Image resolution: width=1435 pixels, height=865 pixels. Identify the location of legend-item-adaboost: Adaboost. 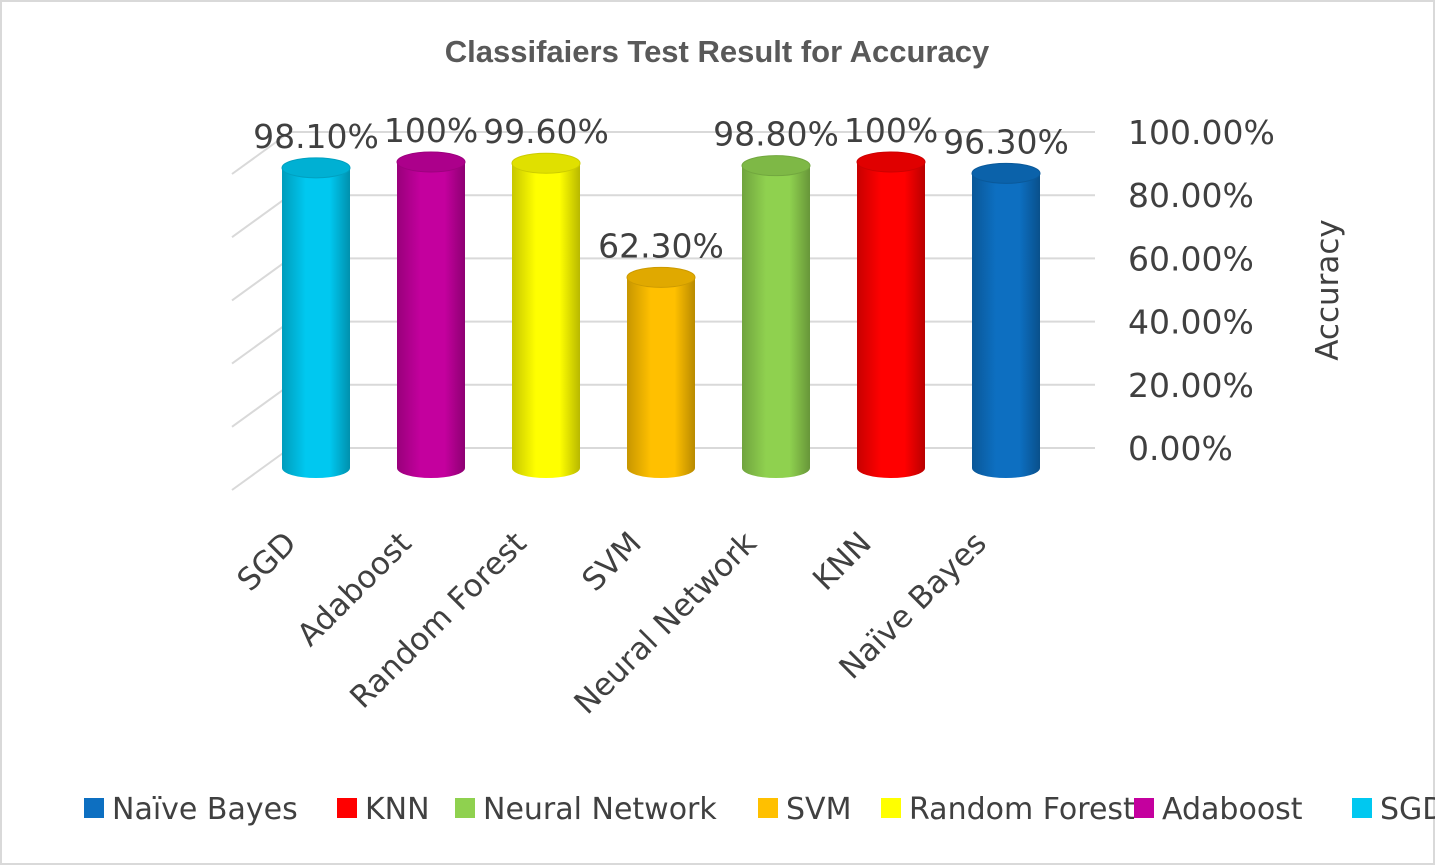
(1218, 809).